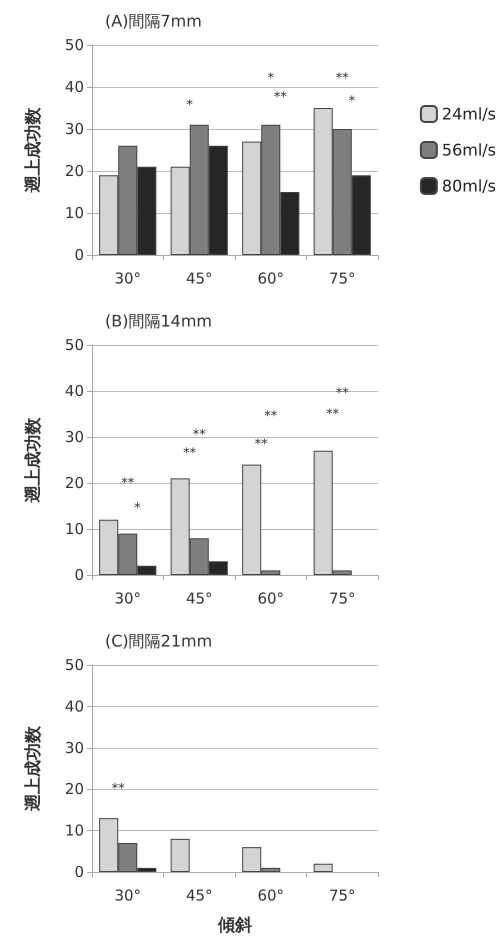  What do you see at coordinates (153, 21) in the screenshot?
I see `chart-title: (A)間隔7mm` at bounding box center [153, 21].